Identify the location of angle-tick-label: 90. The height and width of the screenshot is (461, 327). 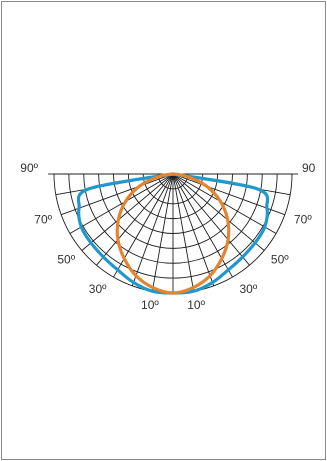
(309, 168).